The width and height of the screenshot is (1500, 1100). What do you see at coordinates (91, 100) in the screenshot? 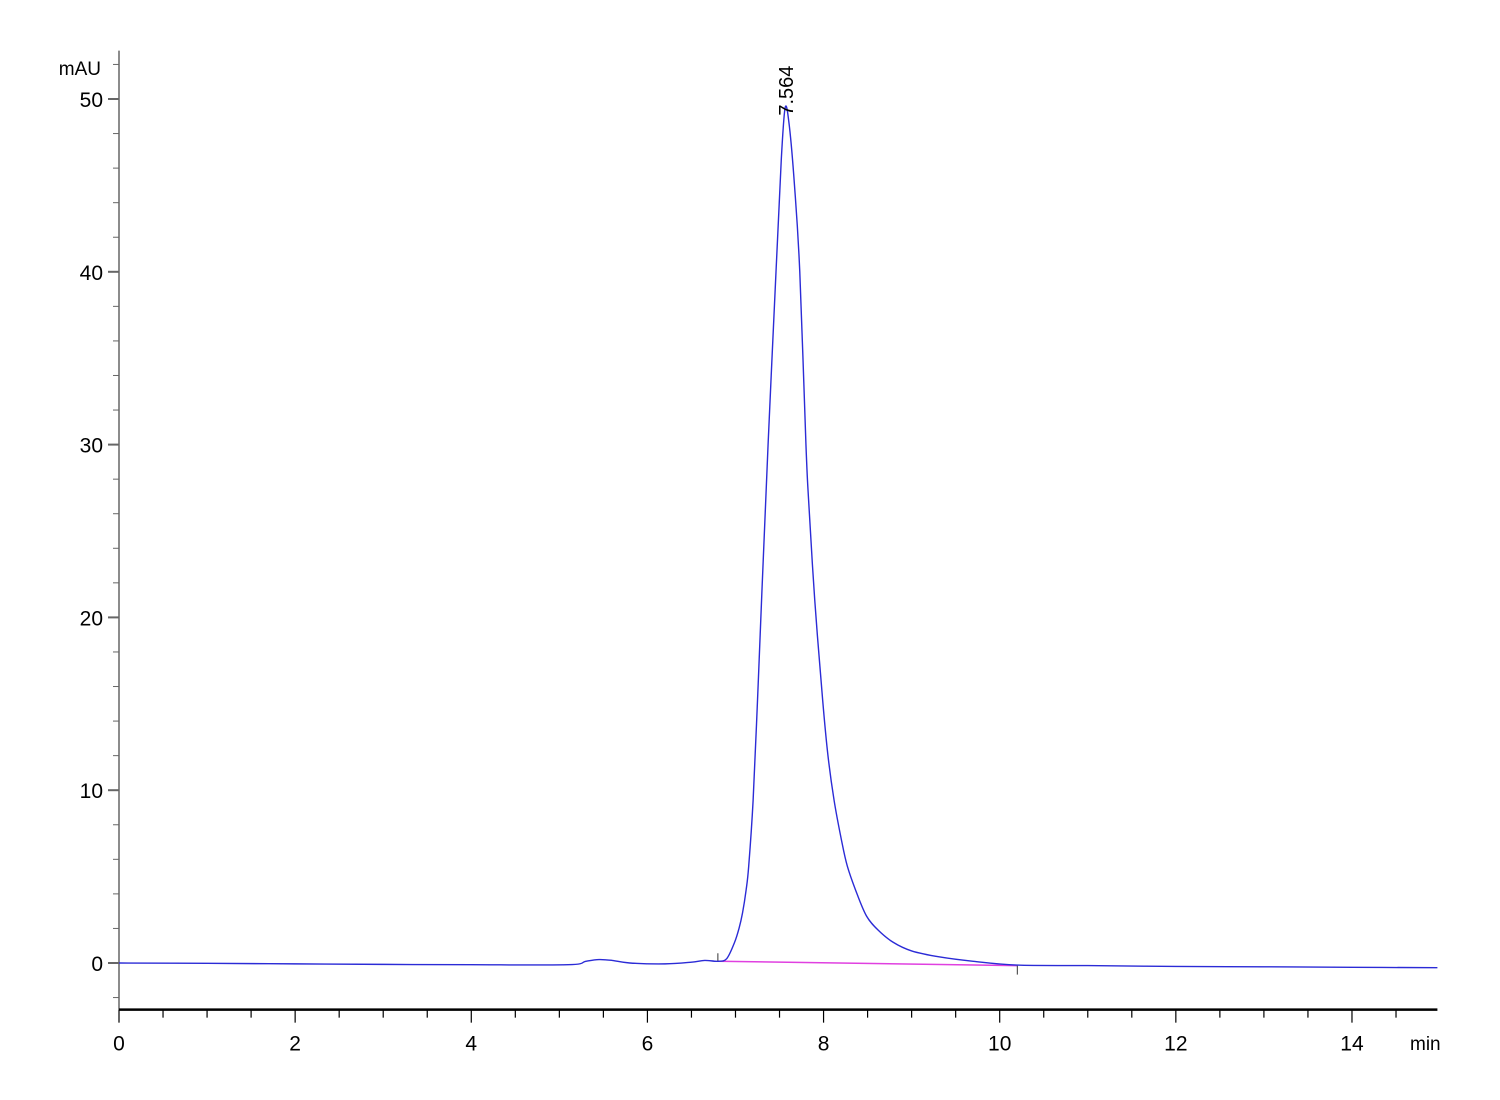
I see `y-tick-label: 50` at bounding box center [91, 100].